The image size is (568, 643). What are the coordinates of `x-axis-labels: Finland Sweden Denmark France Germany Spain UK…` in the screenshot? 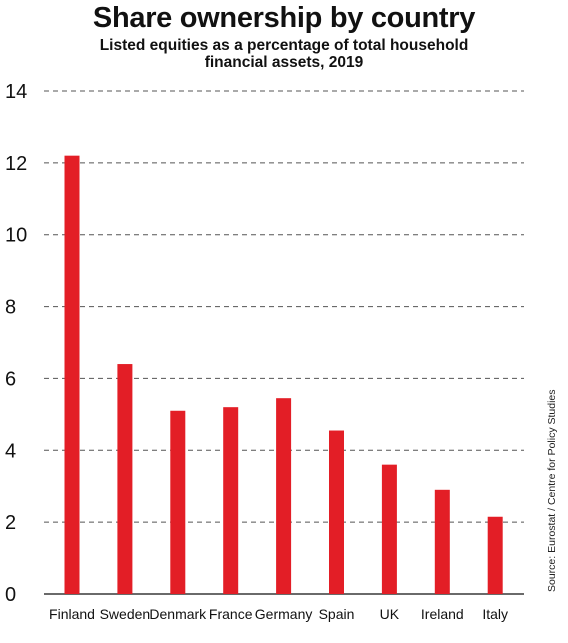 It's located at (278, 614).